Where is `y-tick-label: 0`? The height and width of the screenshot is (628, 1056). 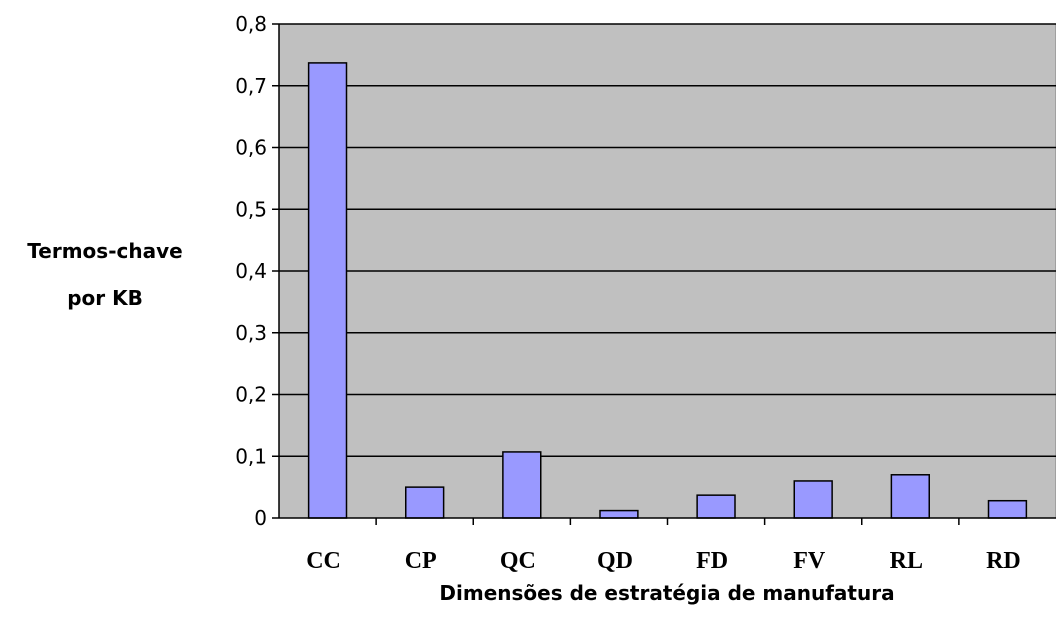
y-tick-label: 0 is located at coordinates (260, 518).